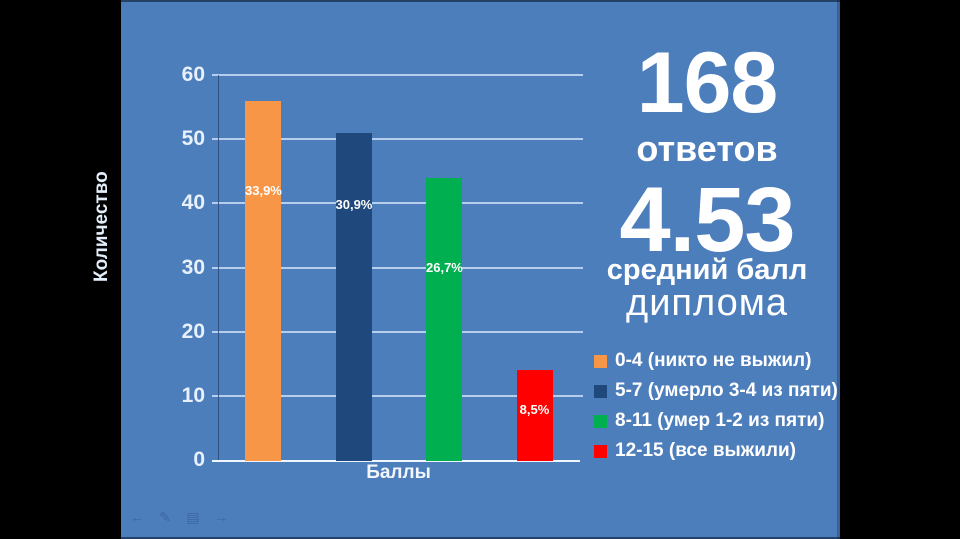 This screenshot has width=960, height=539. I want to click on bar-value-label: 26,7%, so click(444, 268).